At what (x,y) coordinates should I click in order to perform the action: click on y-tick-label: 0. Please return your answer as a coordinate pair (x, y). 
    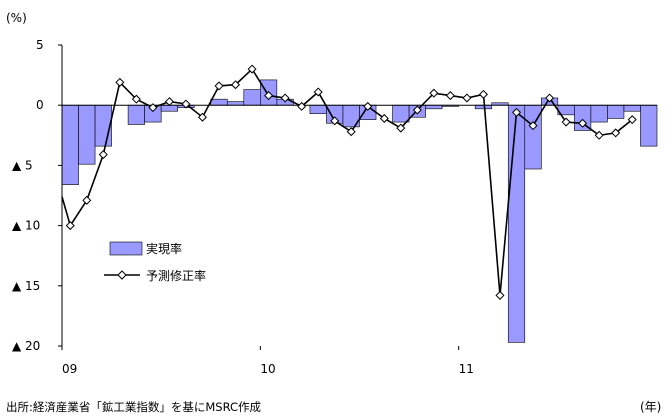
    Looking at the image, I should click on (40, 105).